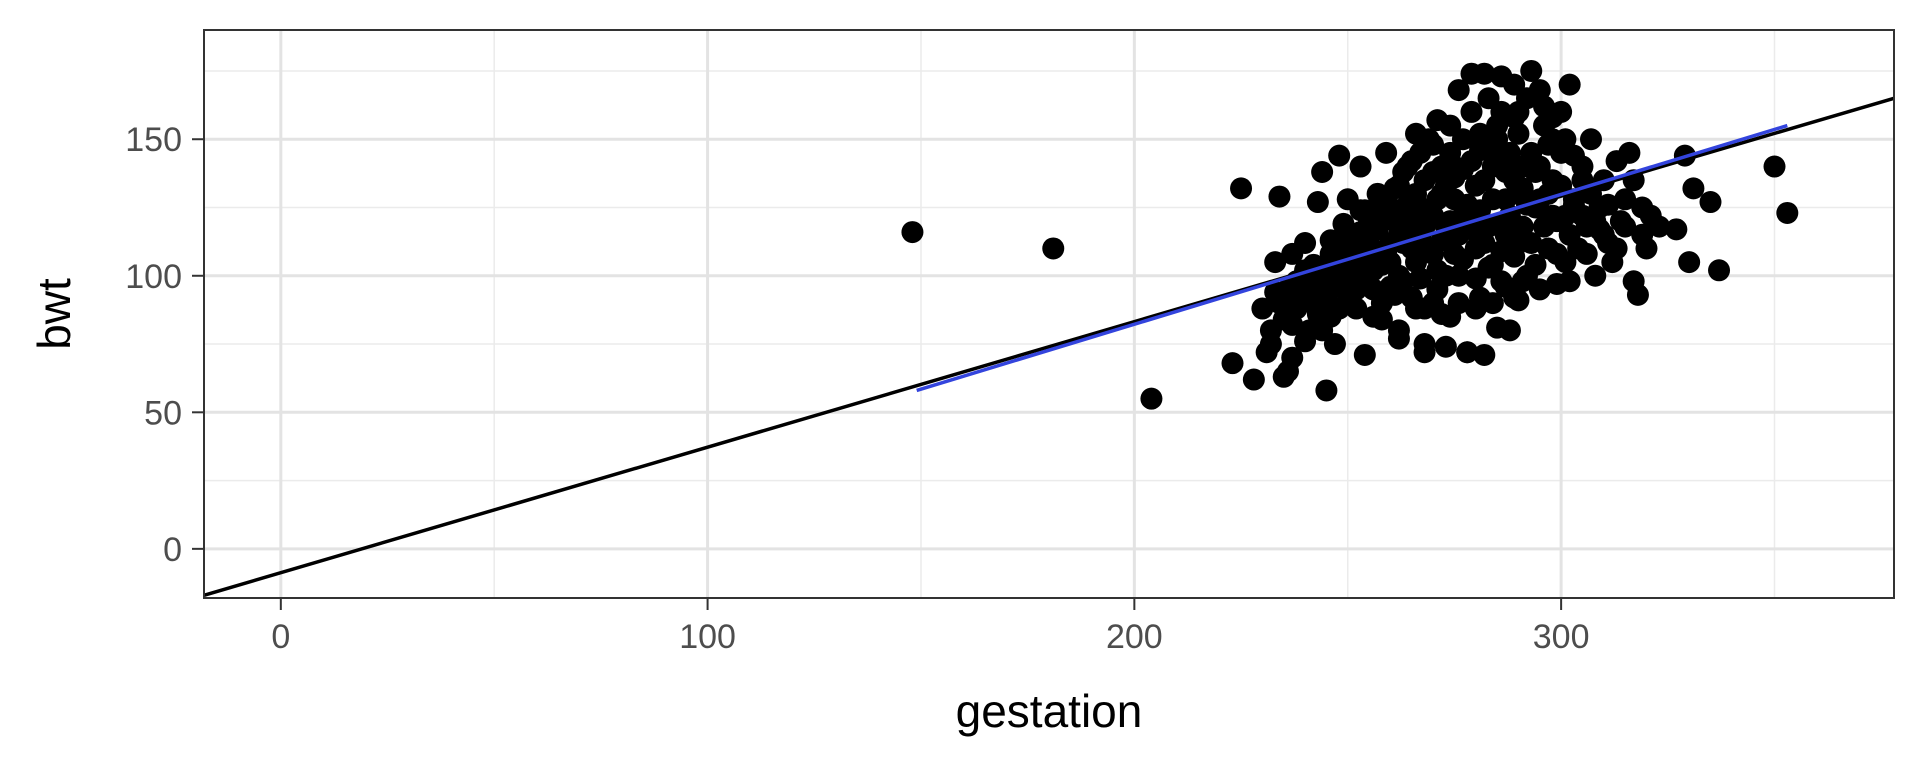 This screenshot has width=1920, height=768. Describe the element at coordinates (54, 314) in the screenshot. I see `y-axis-title: bwt` at that location.